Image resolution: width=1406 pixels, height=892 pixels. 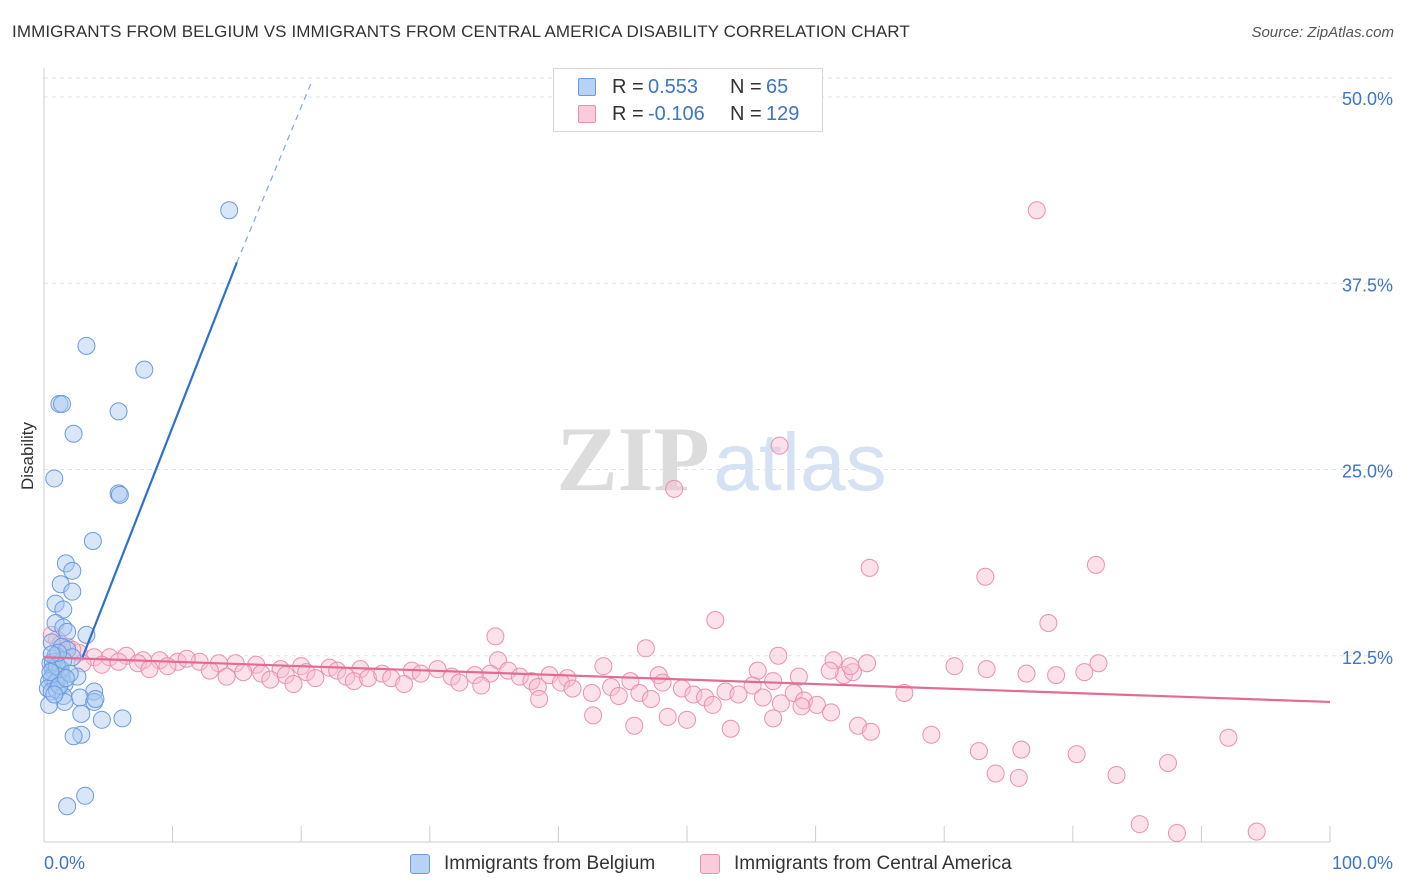 What do you see at coordinates (687, 680) in the screenshot?
I see `central-america-trend-line` at bounding box center [687, 680].